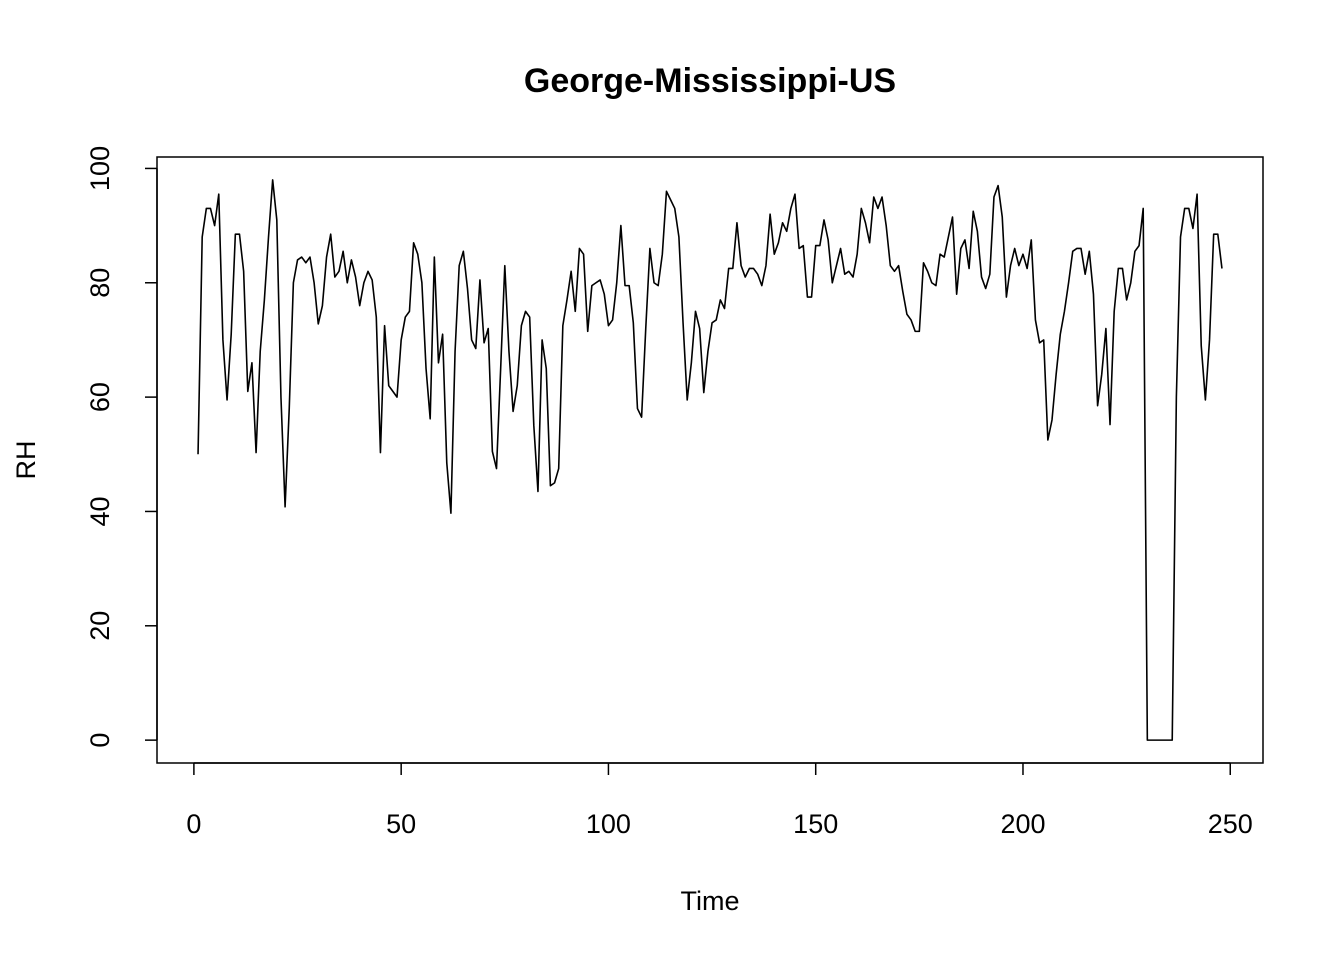 The height and width of the screenshot is (965, 1344). I want to click on y-tick-label: 0, so click(100, 740).